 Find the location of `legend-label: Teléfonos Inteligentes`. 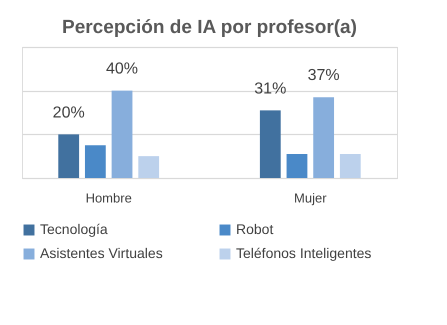

legend-label: Teléfonos Inteligentes is located at coordinates (304, 253).